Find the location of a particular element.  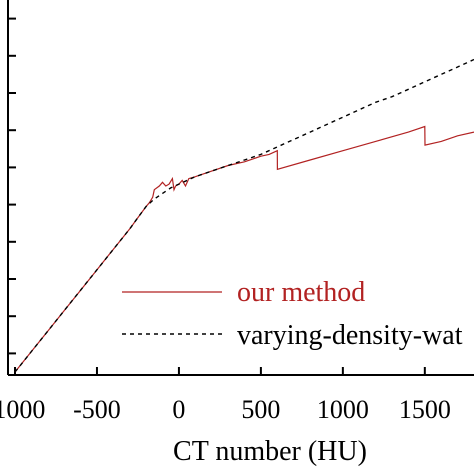

x-tick-label-1: -500 is located at coordinates (97, 409).